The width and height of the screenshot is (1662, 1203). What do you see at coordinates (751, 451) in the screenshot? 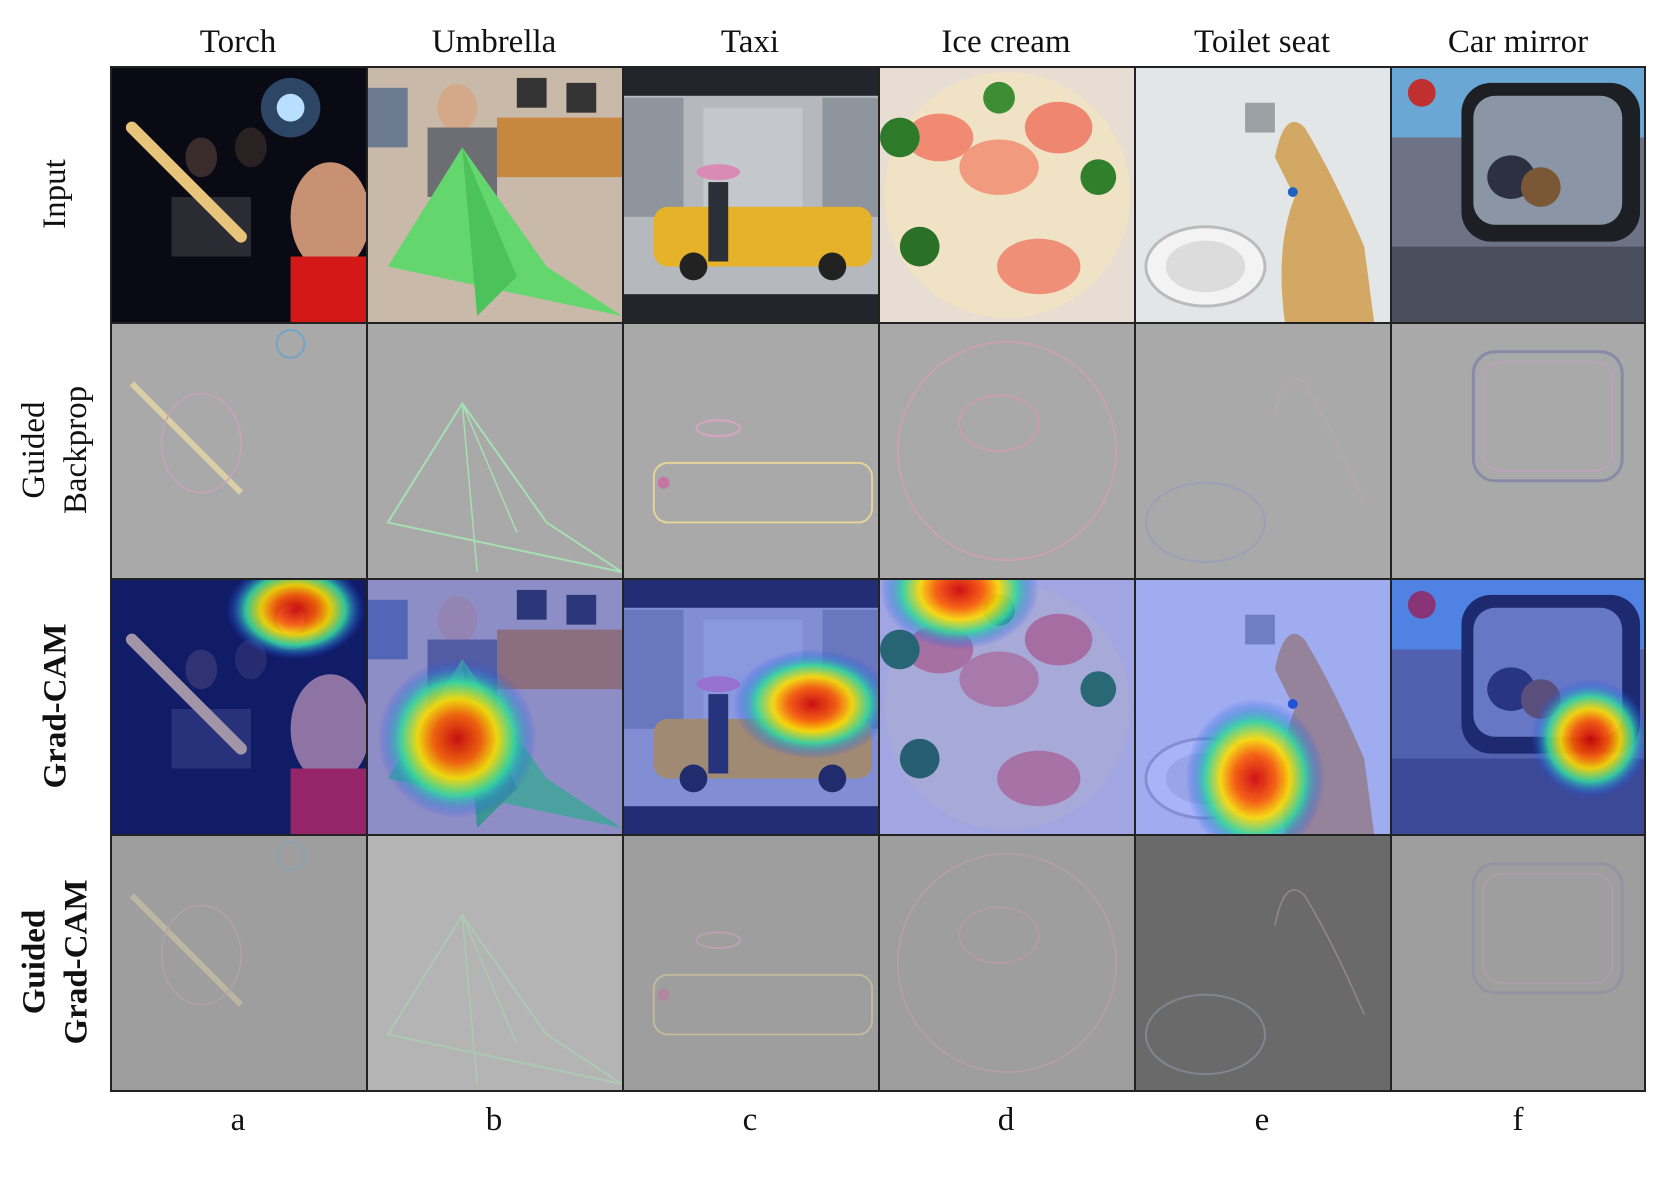
I see `backprop-taxi-image` at bounding box center [751, 451].